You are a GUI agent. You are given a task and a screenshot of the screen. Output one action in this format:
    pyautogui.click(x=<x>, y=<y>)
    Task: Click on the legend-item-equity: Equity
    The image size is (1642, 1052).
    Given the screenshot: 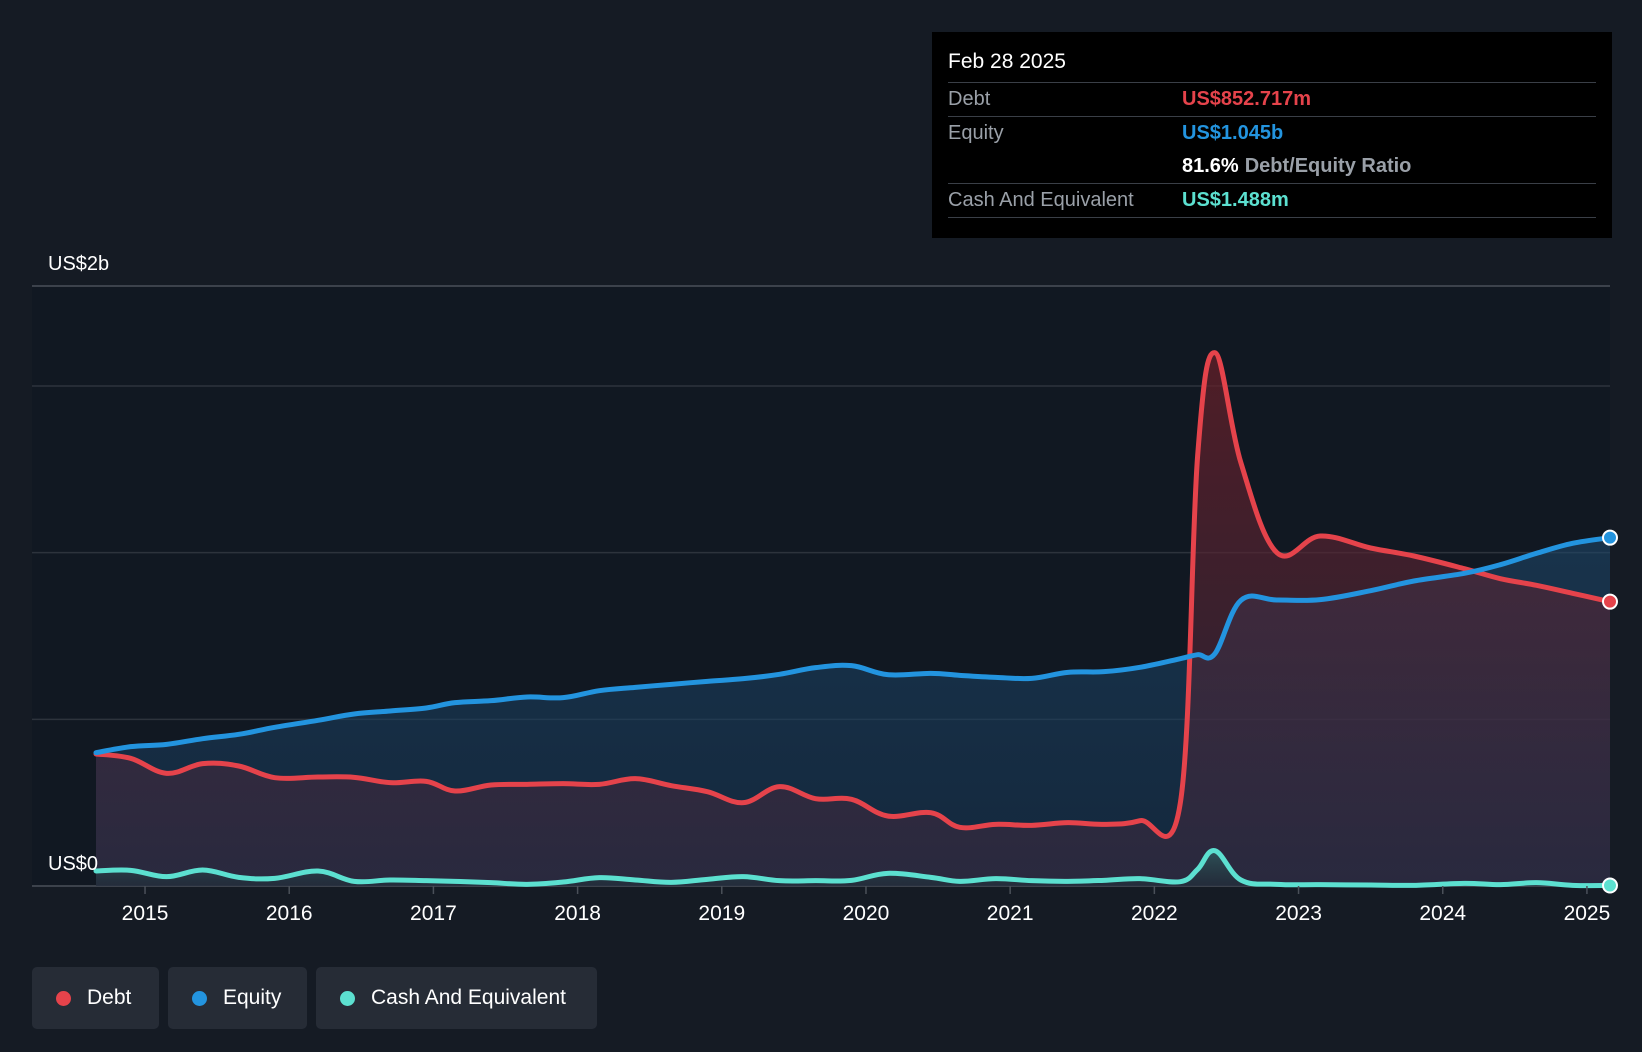 What is the action you would take?
    pyautogui.click(x=237, y=998)
    